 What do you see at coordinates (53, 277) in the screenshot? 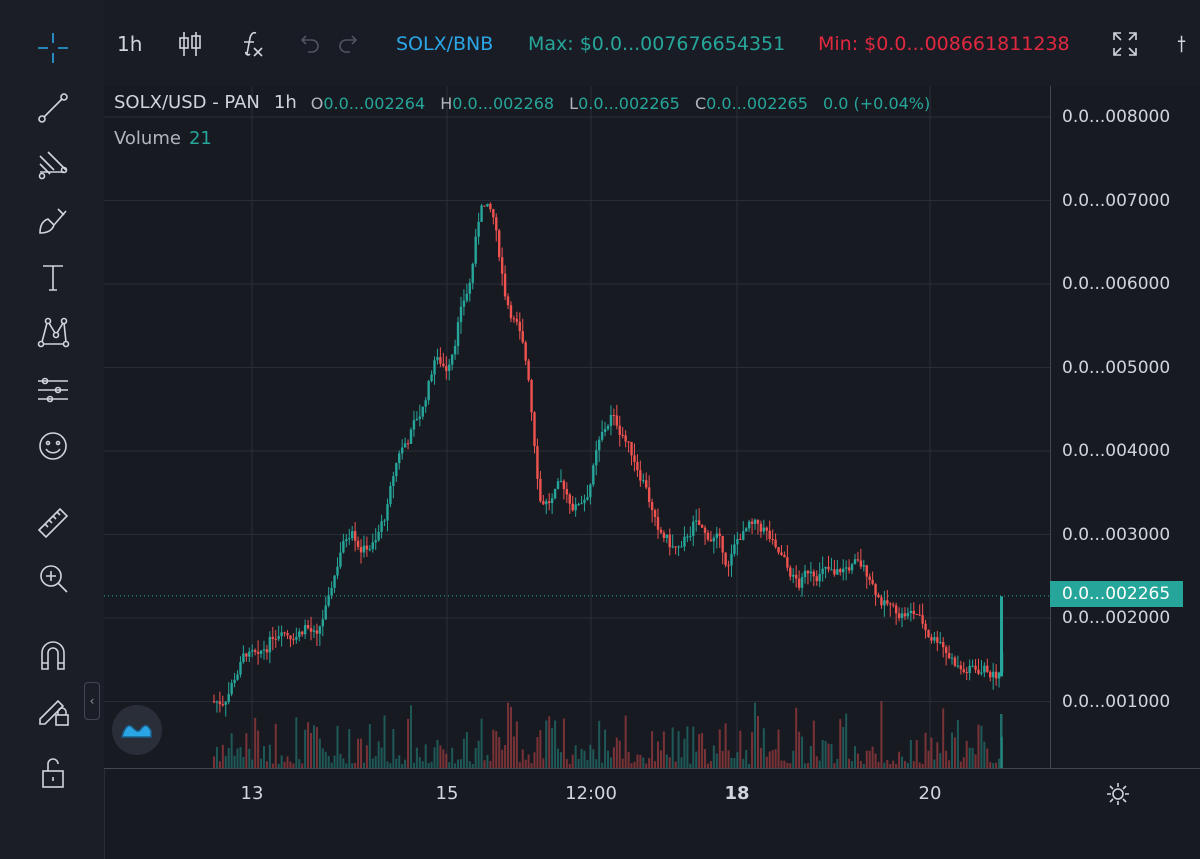
I see `text-icon` at bounding box center [53, 277].